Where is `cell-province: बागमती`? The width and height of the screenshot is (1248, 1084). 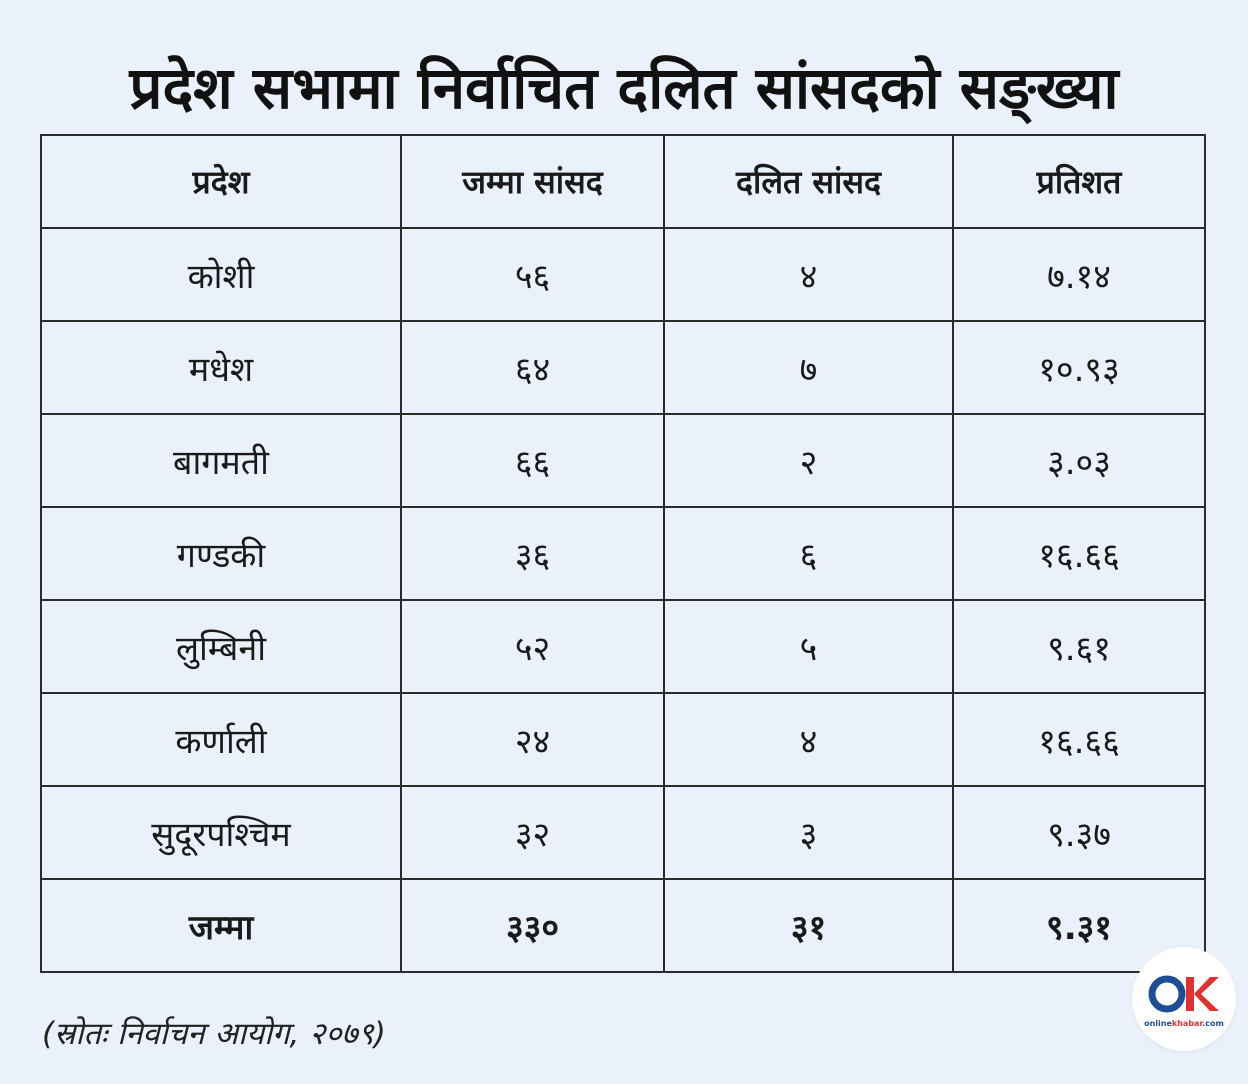
cell-province: बागमती is located at coordinates (221, 460).